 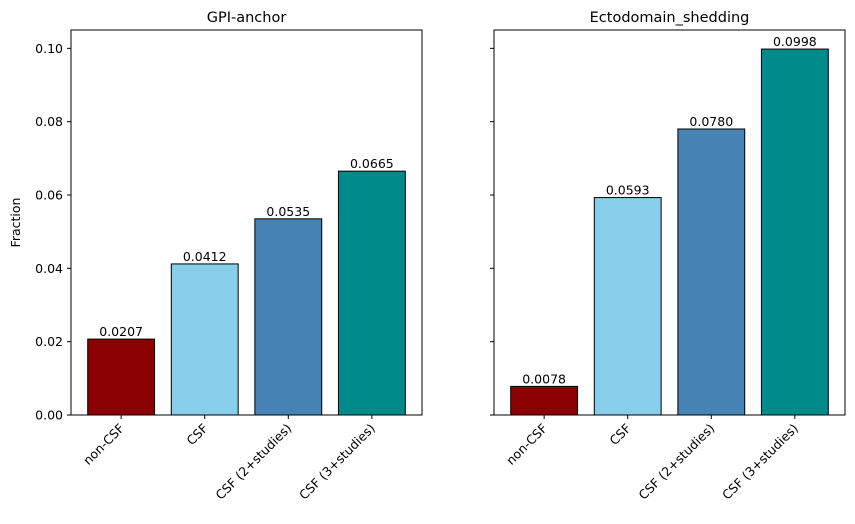 I want to click on y-tick-label: 0.00, so click(x=49, y=415).